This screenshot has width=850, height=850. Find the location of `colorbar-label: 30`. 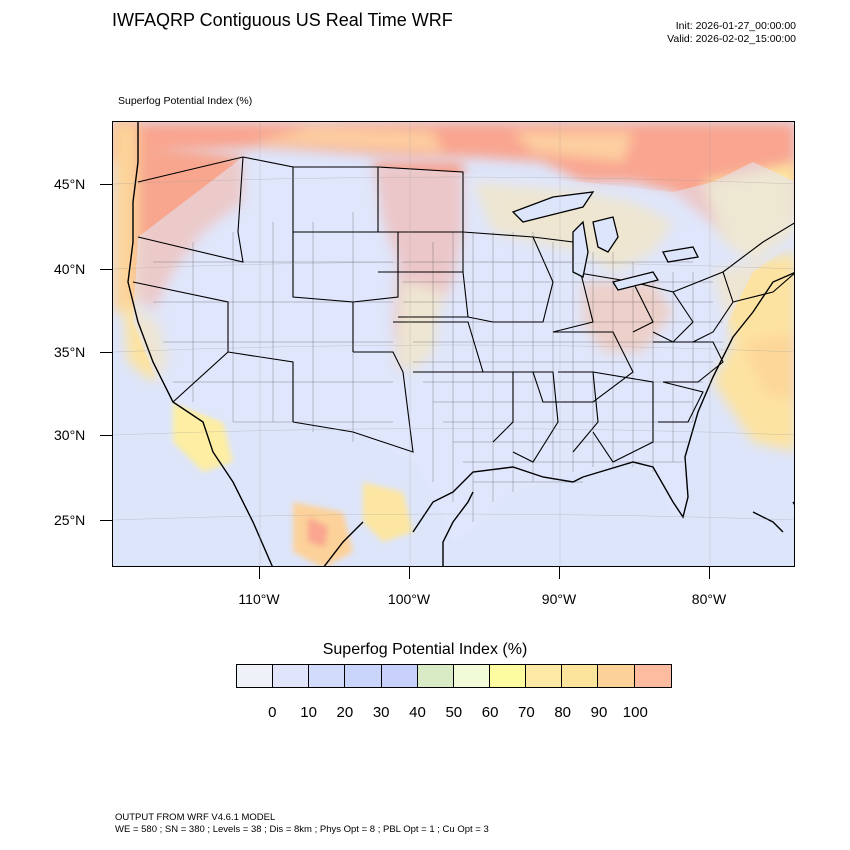

colorbar-label: 30 is located at coordinates (381, 712).